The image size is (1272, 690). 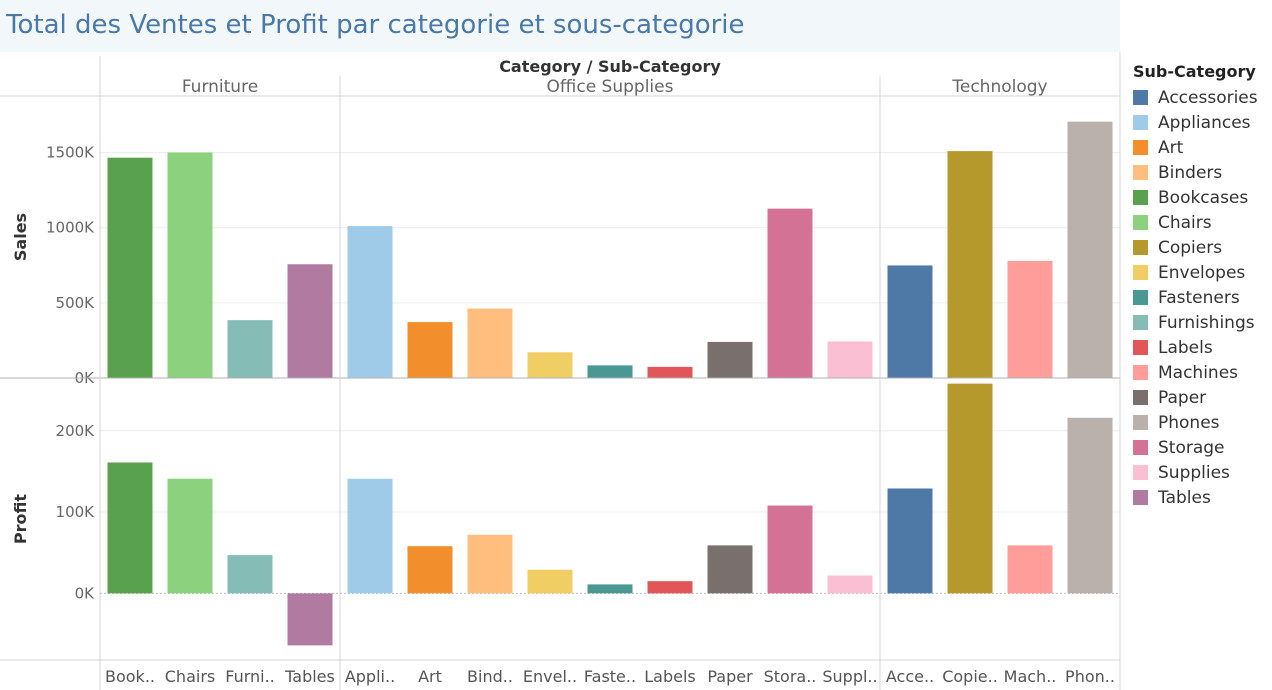 What do you see at coordinates (70, 153) in the screenshot?
I see `y-tick-label-sales: 1500K` at bounding box center [70, 153].